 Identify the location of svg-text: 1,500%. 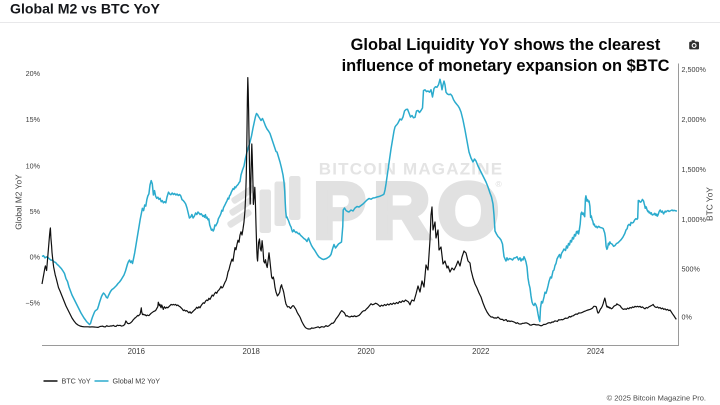
(694, 169).